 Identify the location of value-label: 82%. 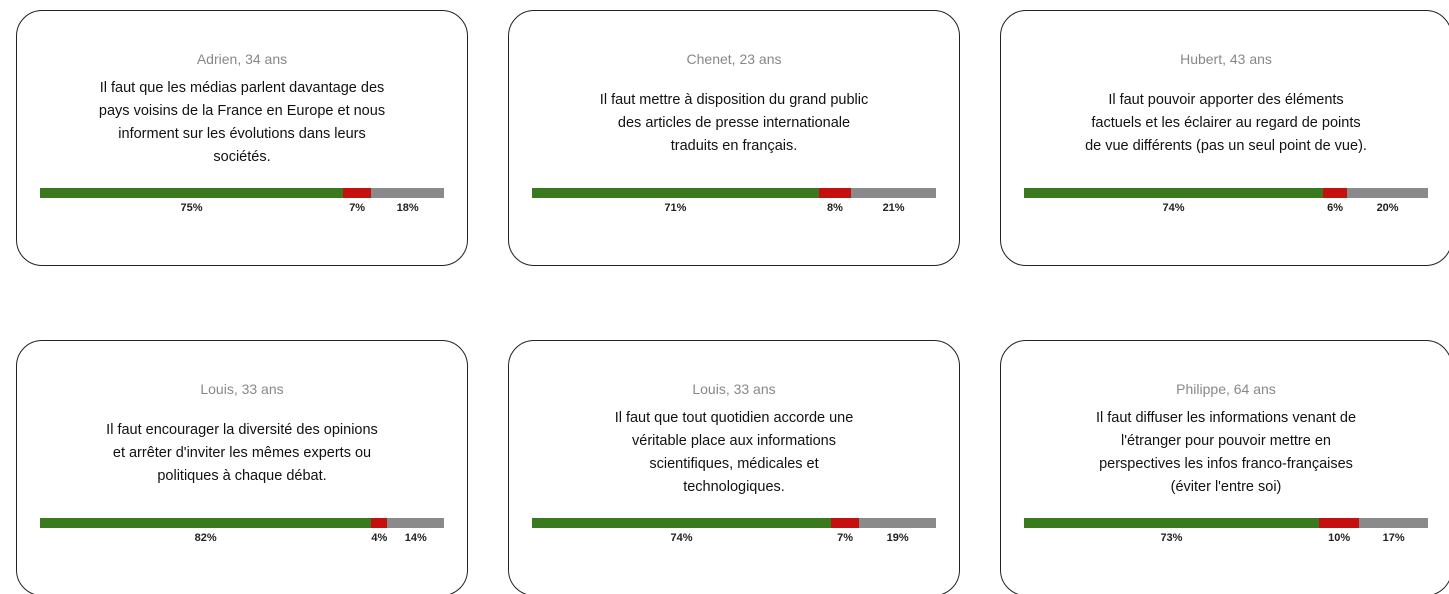
(205, 538).